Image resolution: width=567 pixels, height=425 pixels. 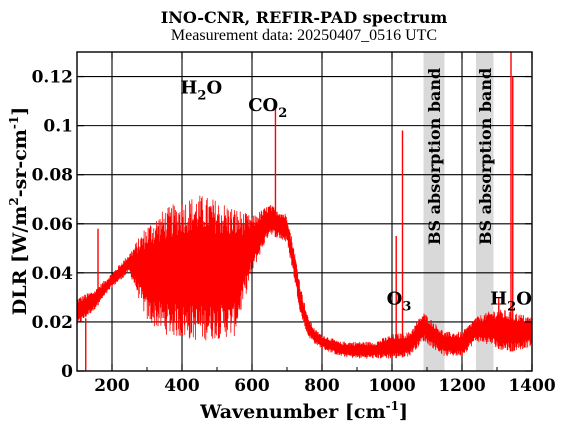 What do you see at coordinates (52, 323) in the screenshot?
I see `y-tick-label-1: 0.02` at bounding box center [52, 323].